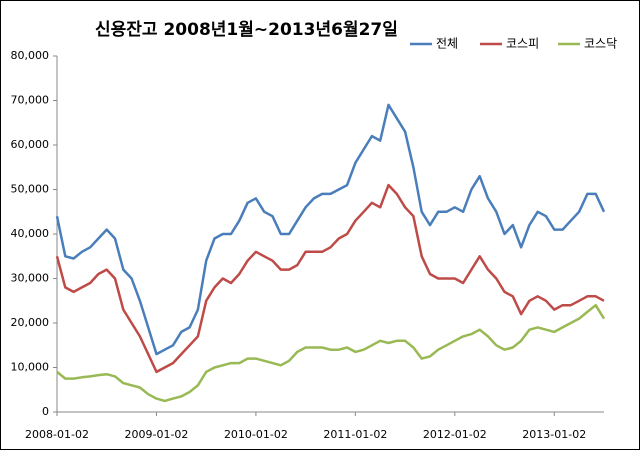 The width and height of the screenshot is (640, 450). What do you see at coordinates (447, 44) in the screenshot?
I see `legend-label: 전체` at bounding box center [447, 44].